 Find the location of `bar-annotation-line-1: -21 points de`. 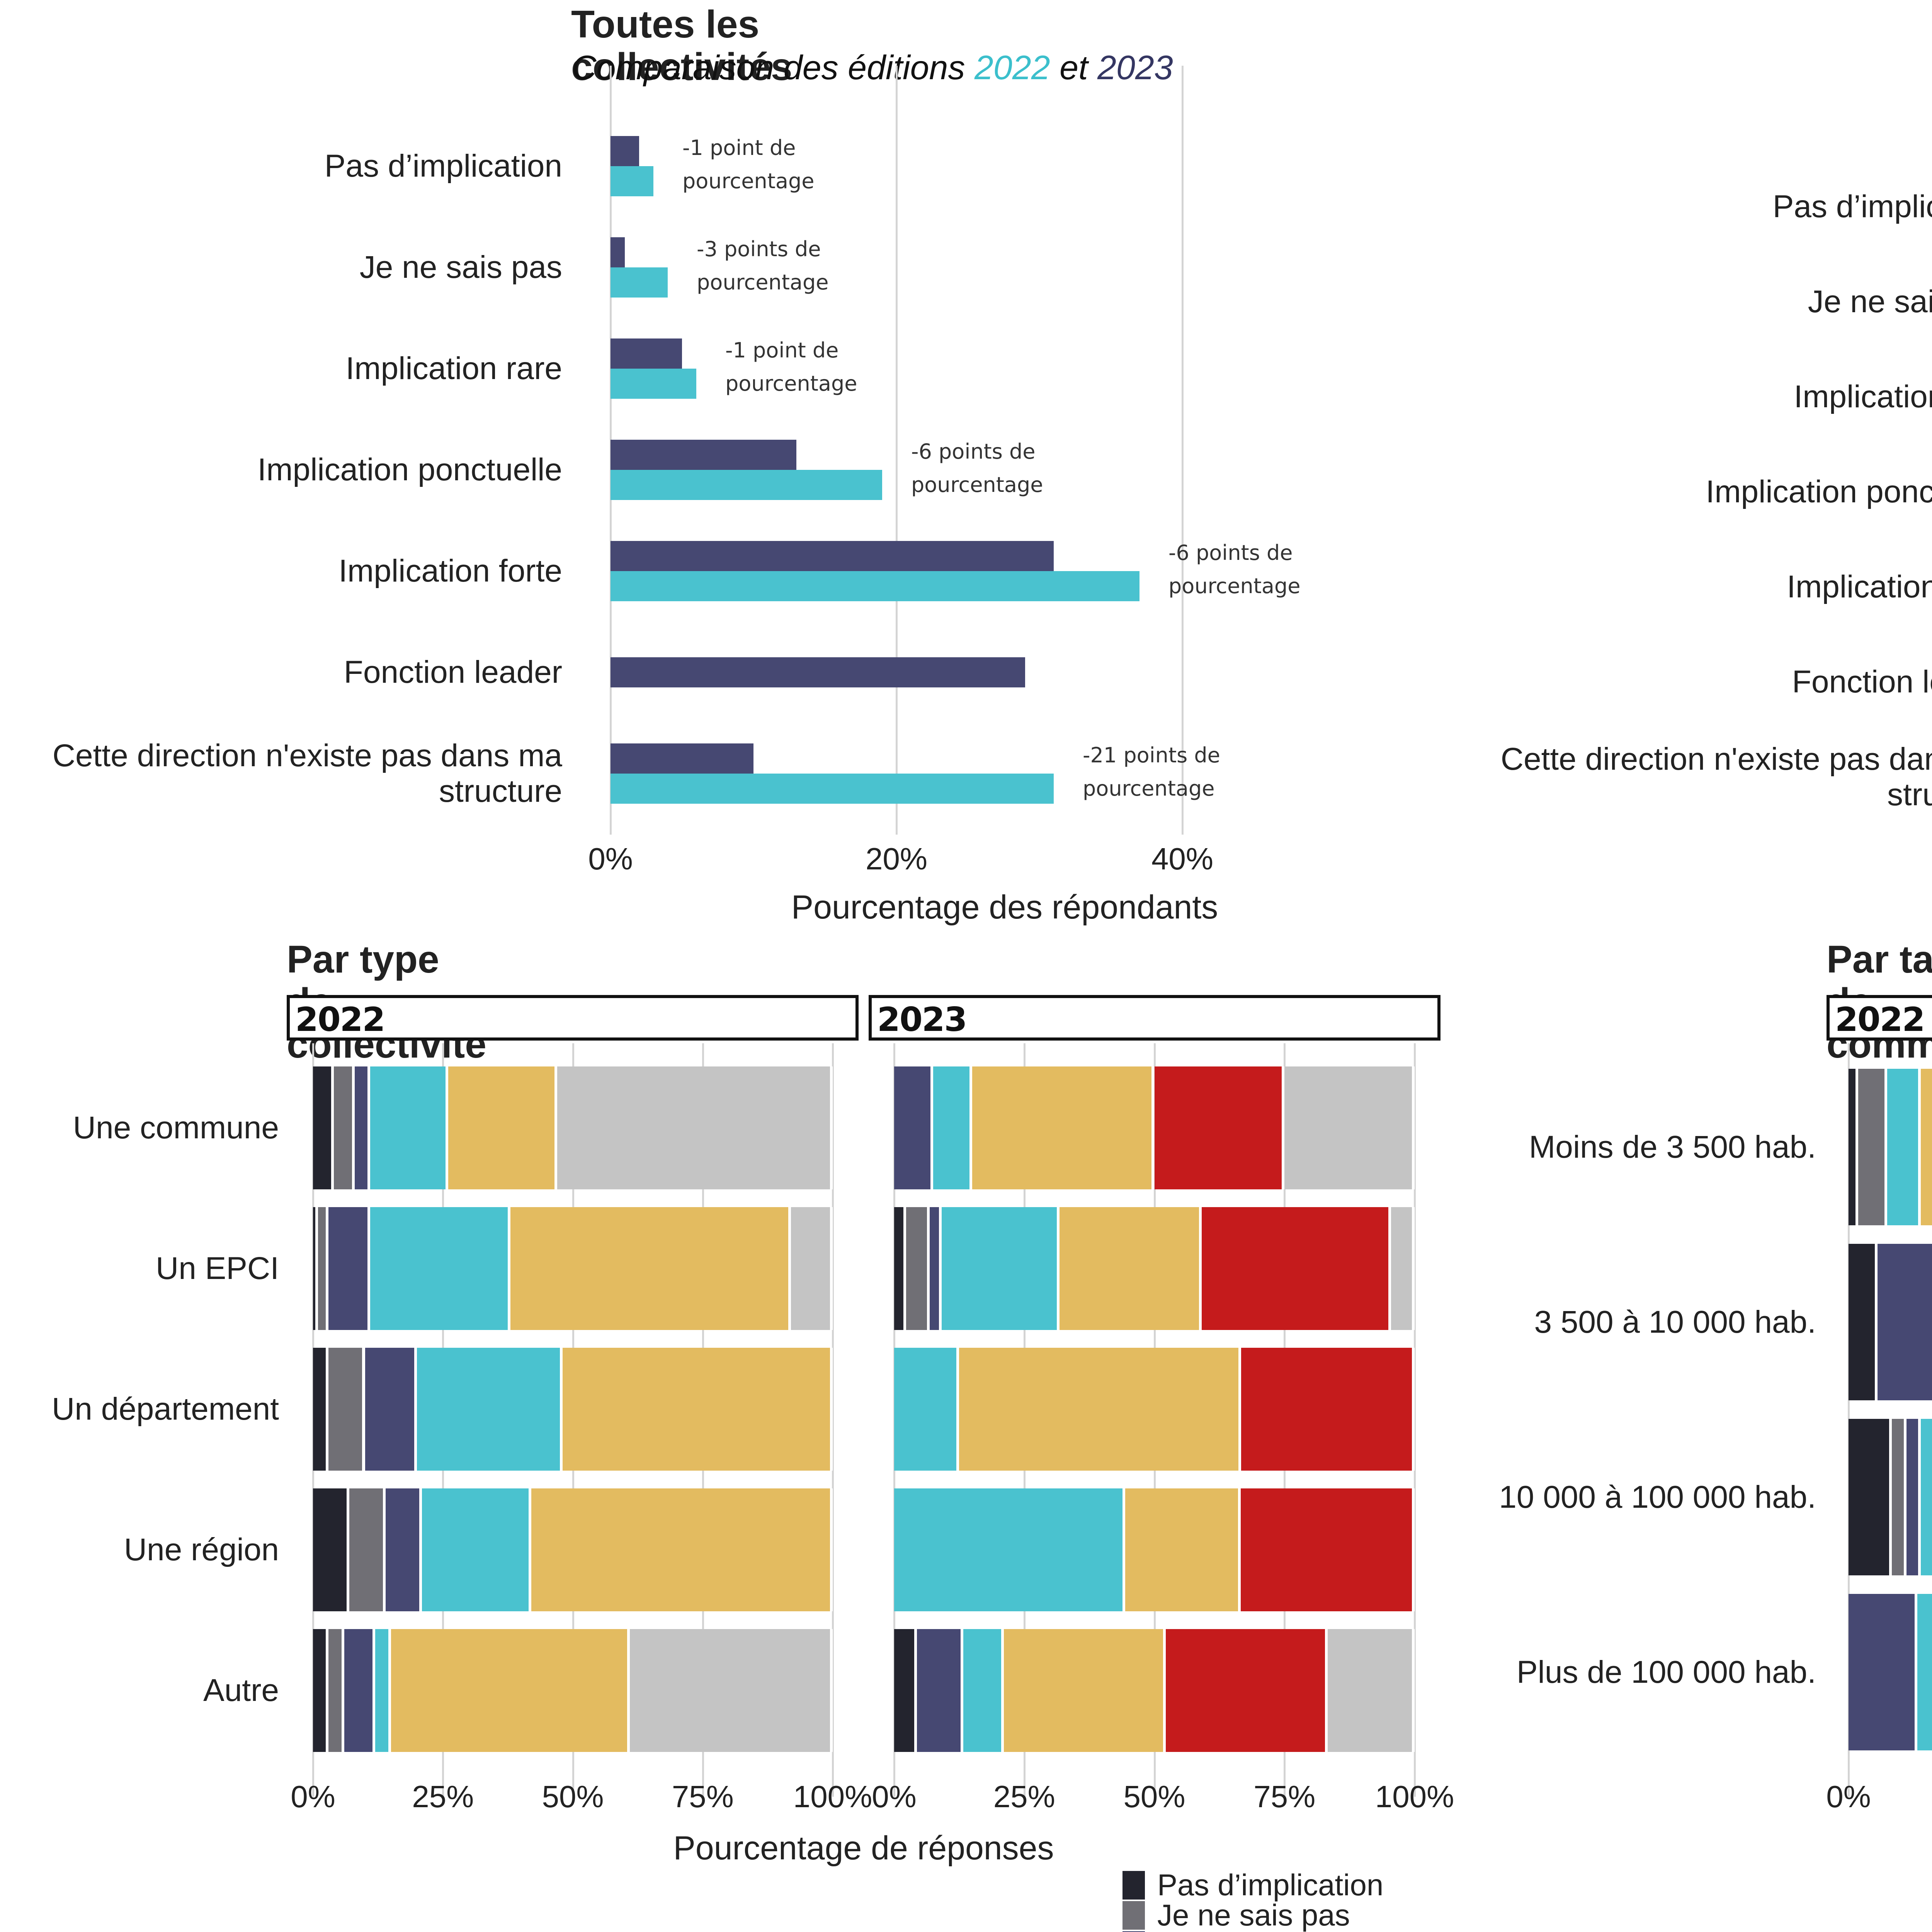

bar-annotation-line-1: -21 points de is located at coordinates (1151, 755).